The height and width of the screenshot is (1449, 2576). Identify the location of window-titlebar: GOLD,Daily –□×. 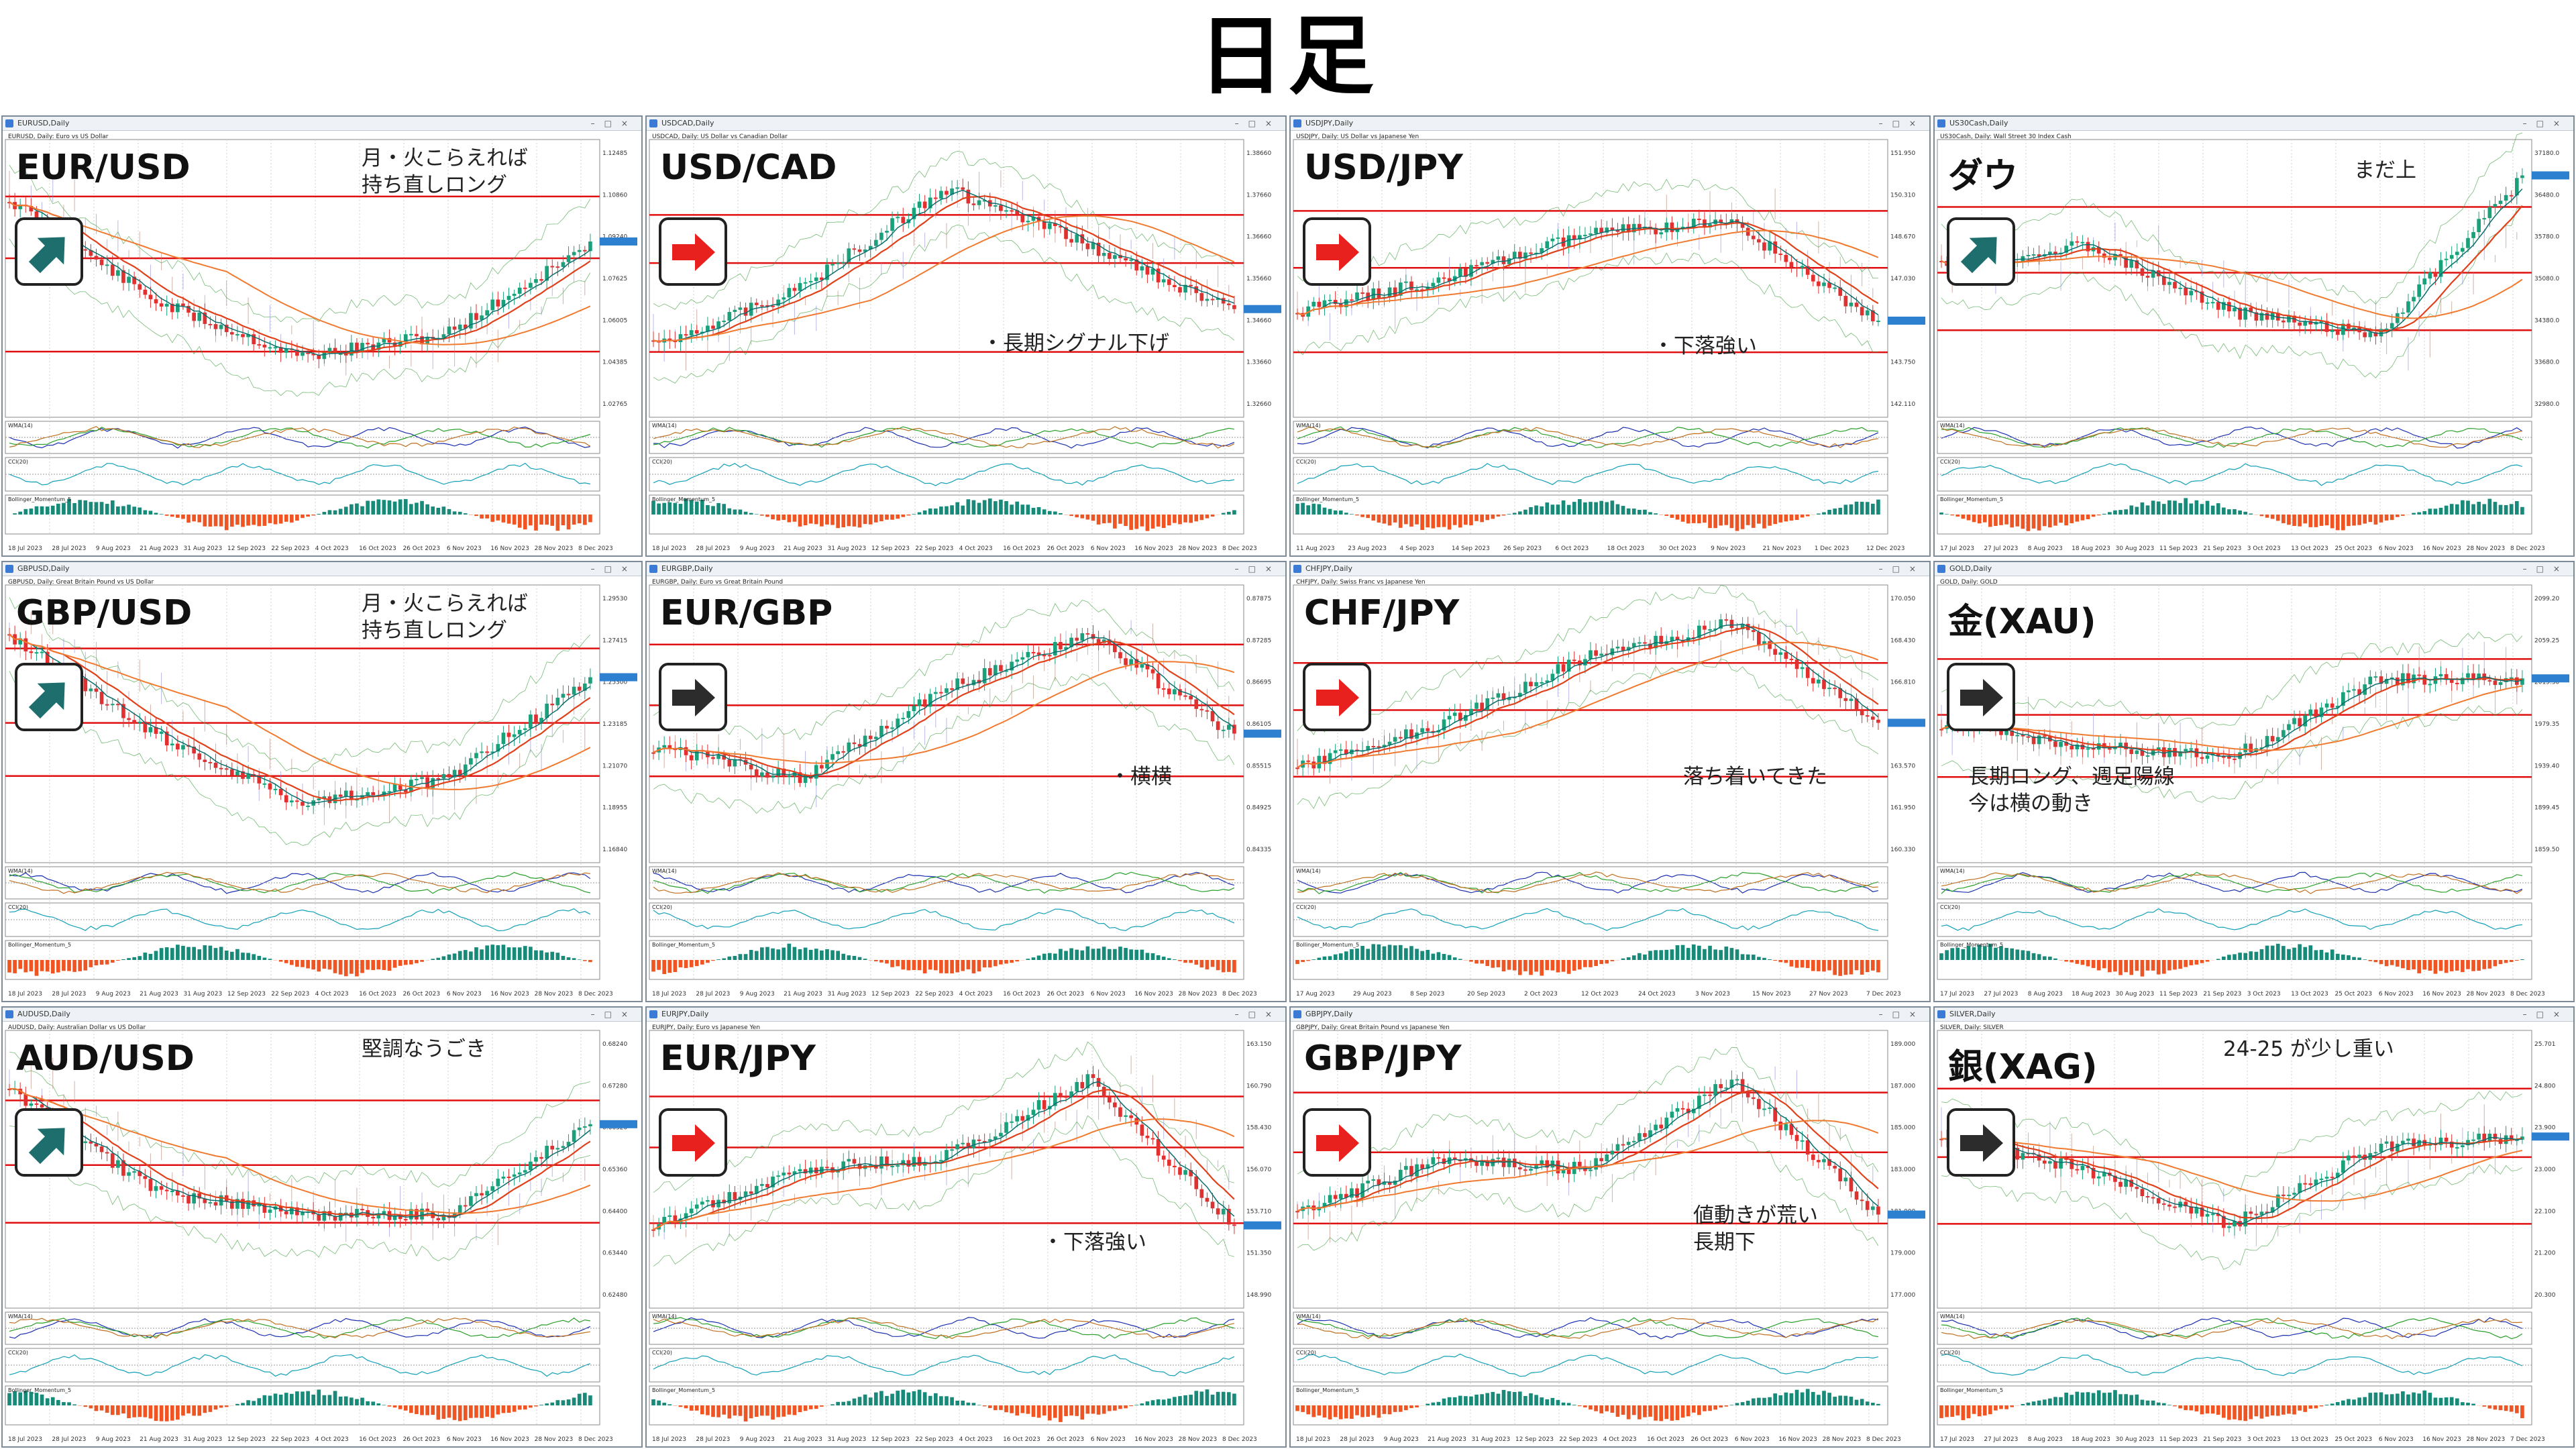
(2254, 569).